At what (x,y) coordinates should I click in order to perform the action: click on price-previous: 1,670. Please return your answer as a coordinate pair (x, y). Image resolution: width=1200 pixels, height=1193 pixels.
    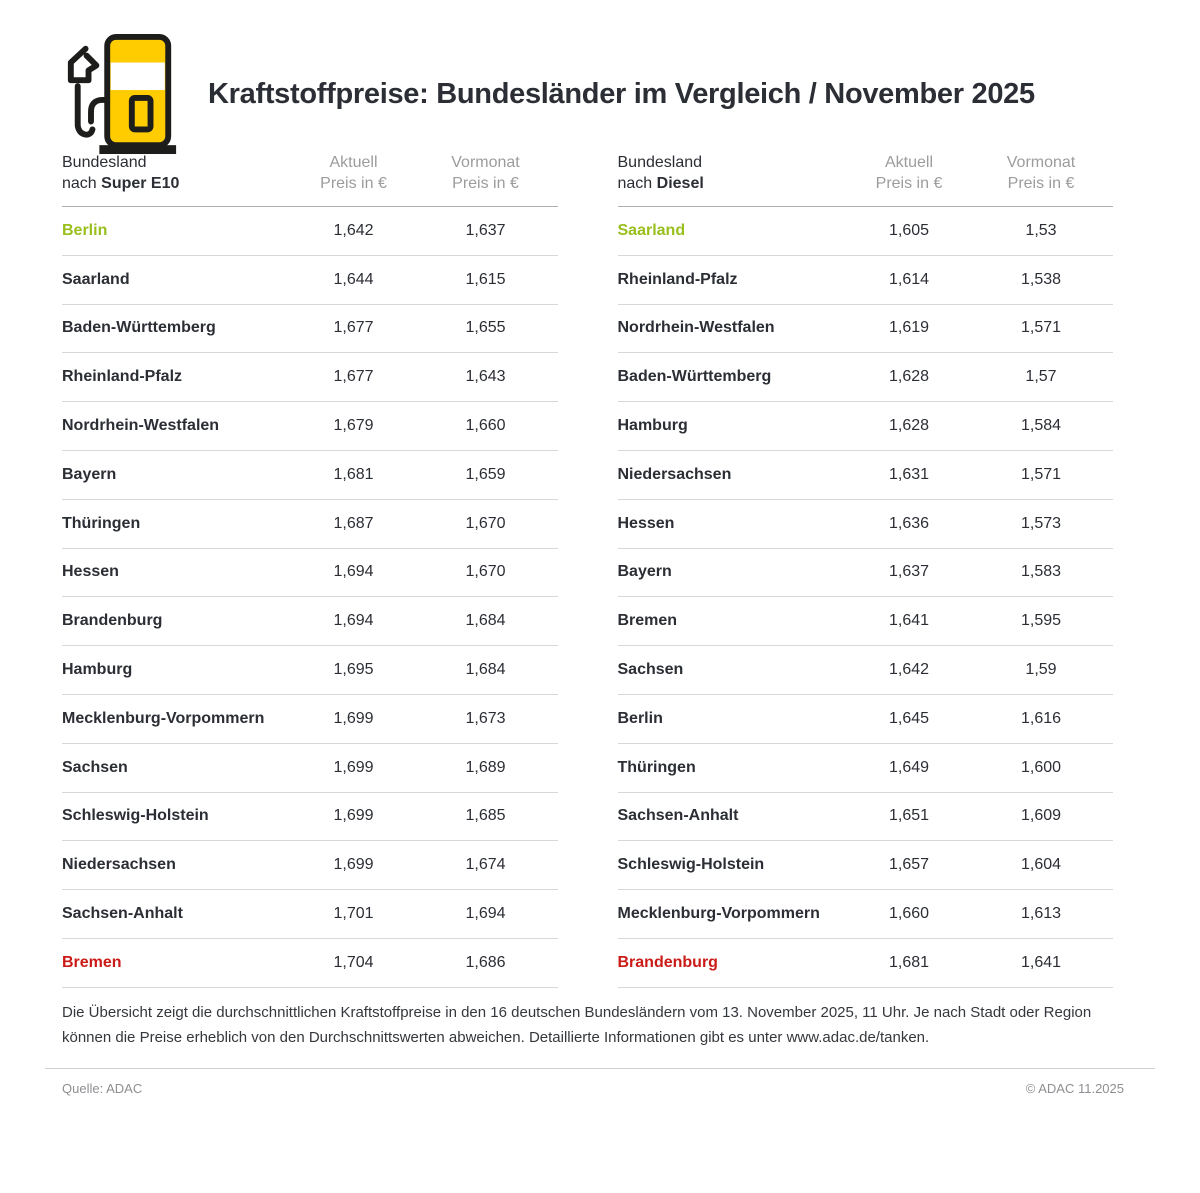
    Looking at the image, I should click on (485, 572).